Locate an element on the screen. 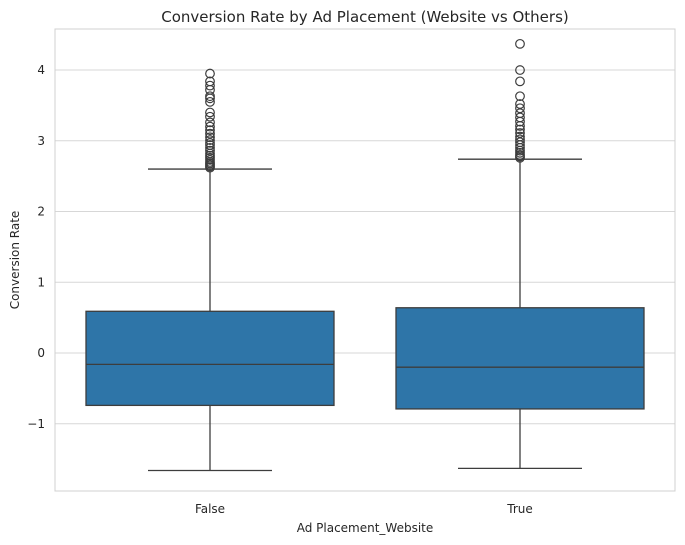 The width and height of the screenshot is (685, 545). y-tick-label: 4 is located at coordinates (41, 70).